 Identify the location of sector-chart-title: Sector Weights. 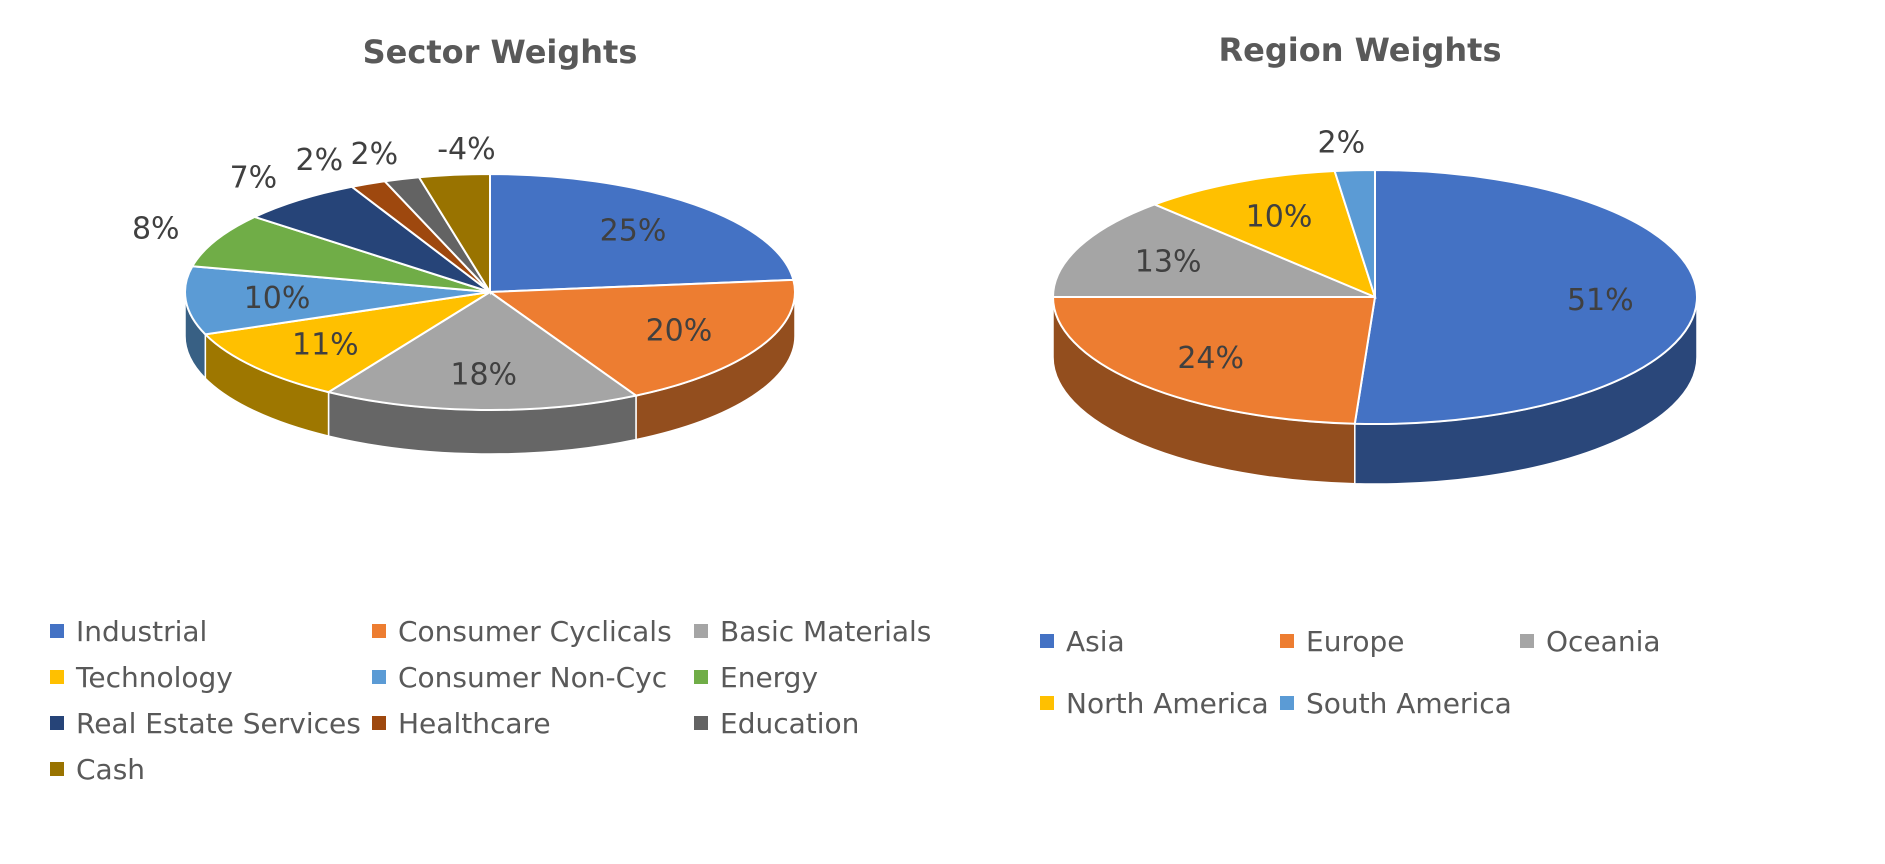
(500, 52).